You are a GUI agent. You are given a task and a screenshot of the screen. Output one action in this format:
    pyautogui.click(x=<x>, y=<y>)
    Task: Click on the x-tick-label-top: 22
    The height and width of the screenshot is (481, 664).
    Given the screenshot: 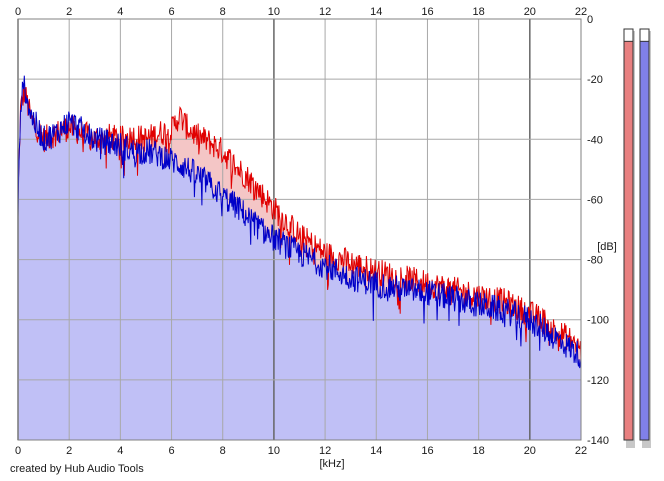 What is the action you would take?
    pyautogui.click(x=581, y=12)
    